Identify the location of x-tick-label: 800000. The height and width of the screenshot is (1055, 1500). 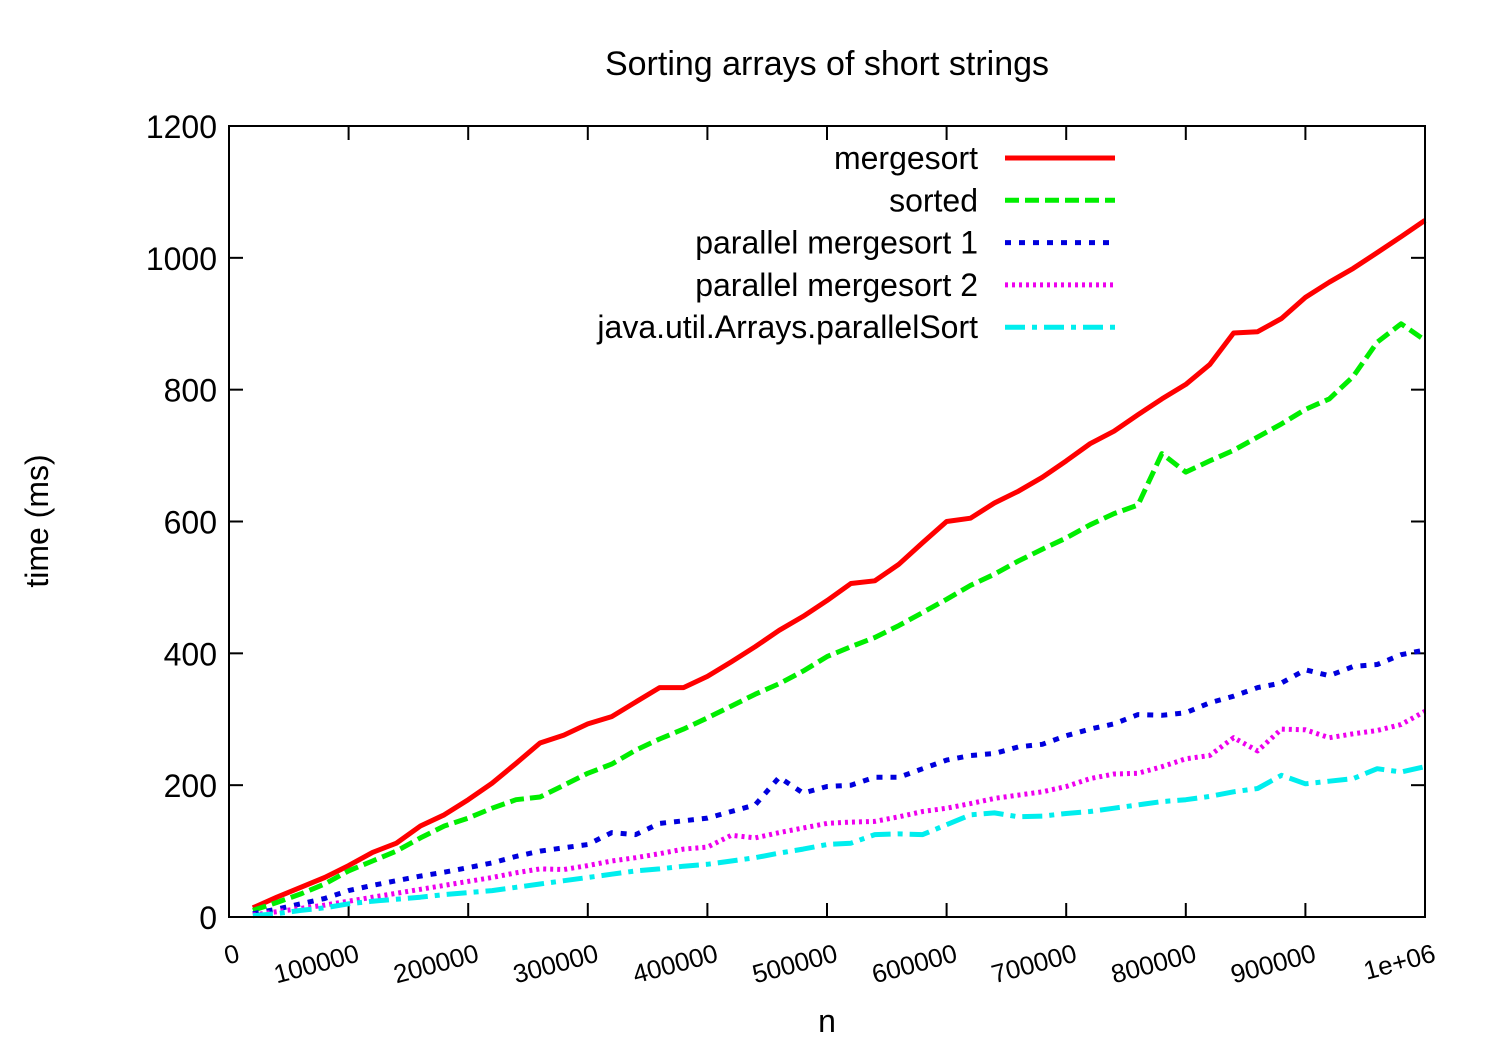
(1154, 963).